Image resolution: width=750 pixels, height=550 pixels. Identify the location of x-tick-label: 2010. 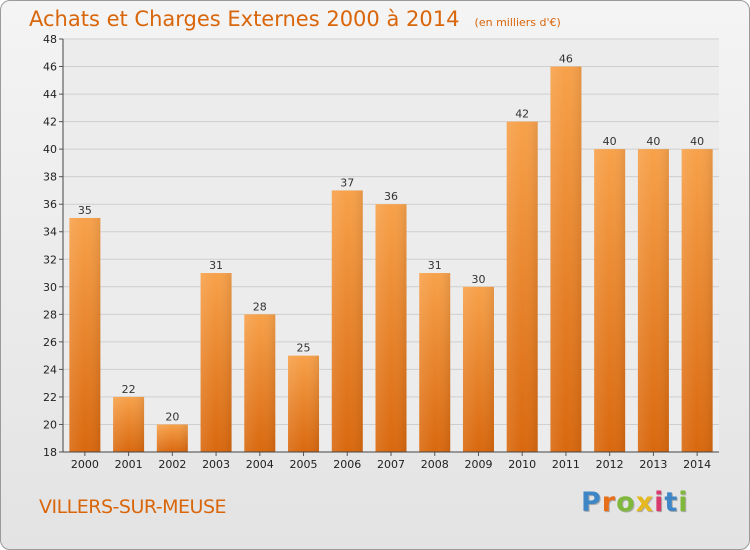
(522, 464).